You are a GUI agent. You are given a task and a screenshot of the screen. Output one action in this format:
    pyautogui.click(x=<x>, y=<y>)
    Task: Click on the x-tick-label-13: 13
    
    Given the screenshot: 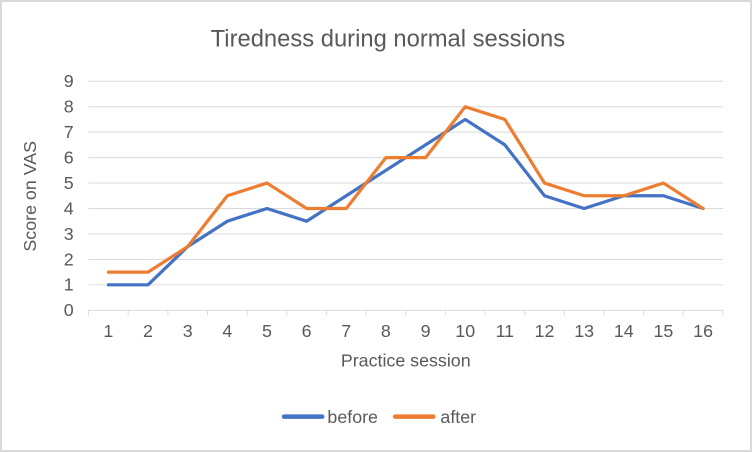 What is the action you would take?
    pyautogui.click(x=584, y=331)
    